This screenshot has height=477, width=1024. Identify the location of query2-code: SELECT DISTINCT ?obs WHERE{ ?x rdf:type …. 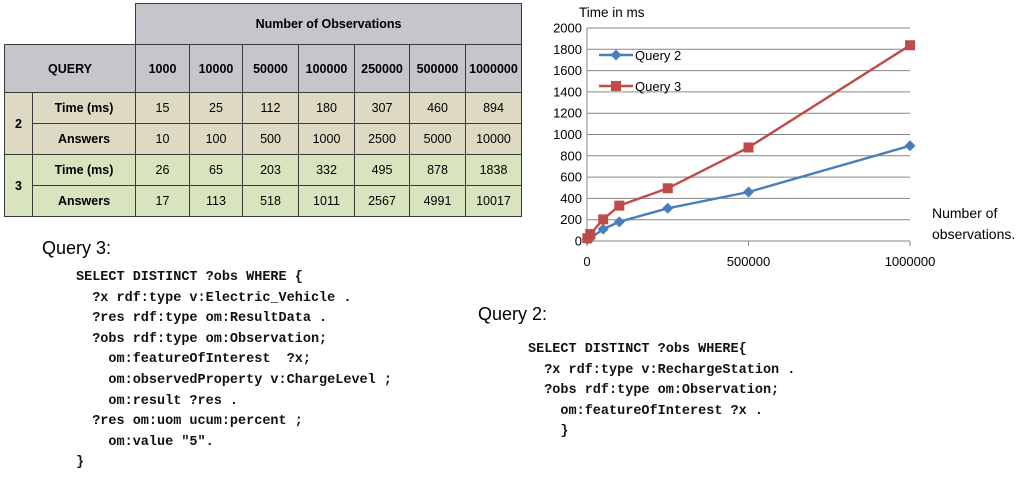
(662, 391).